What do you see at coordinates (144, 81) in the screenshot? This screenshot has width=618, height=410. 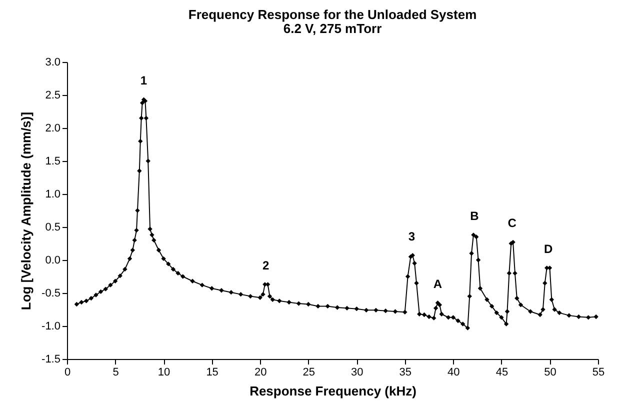 I see `annotation: 1` at bounding box center [144, 81].